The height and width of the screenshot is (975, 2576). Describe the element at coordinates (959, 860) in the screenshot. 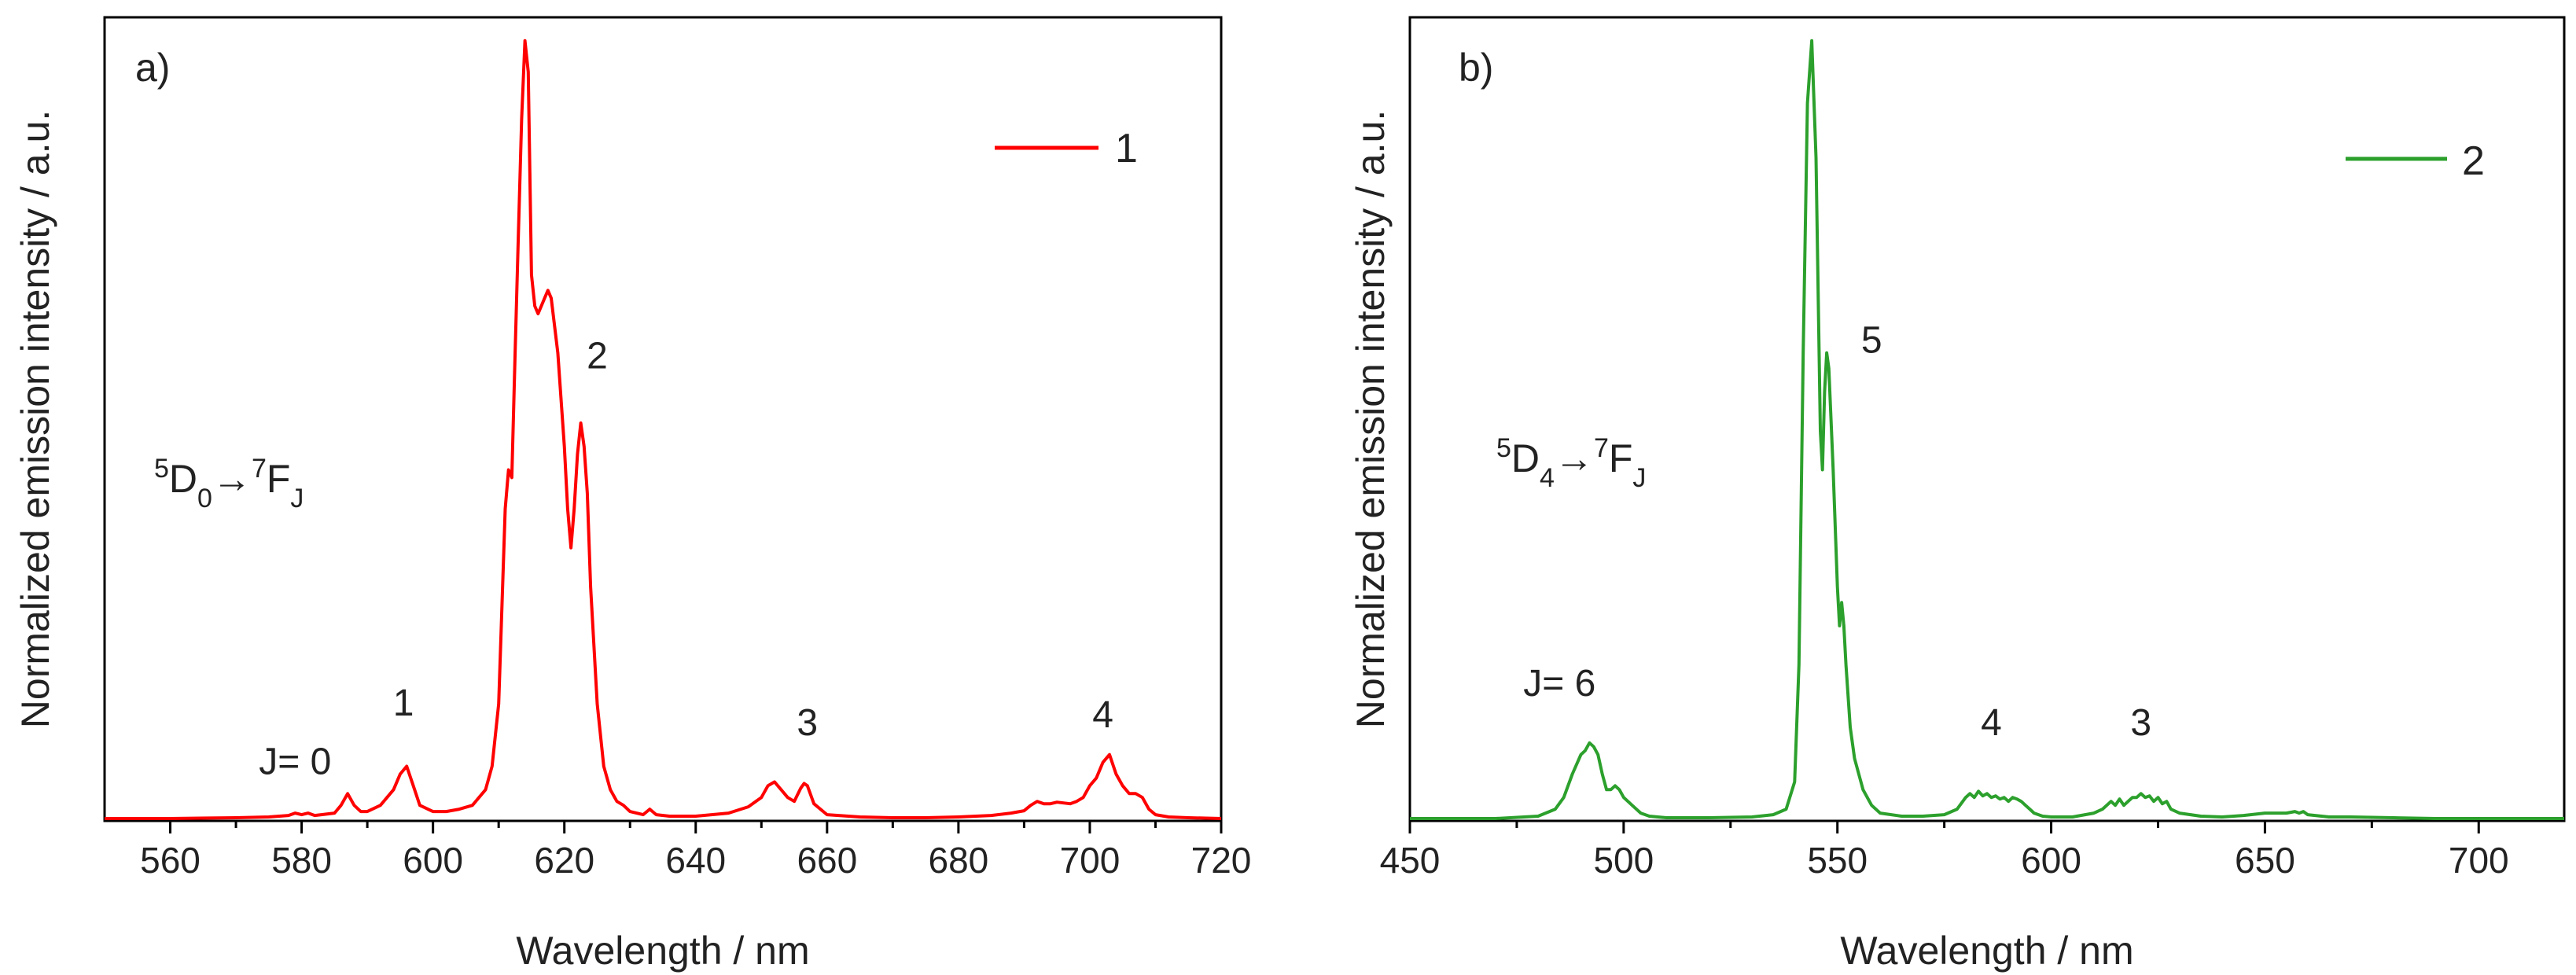

I see `panel-a-x-tick-label: 680` at that location.